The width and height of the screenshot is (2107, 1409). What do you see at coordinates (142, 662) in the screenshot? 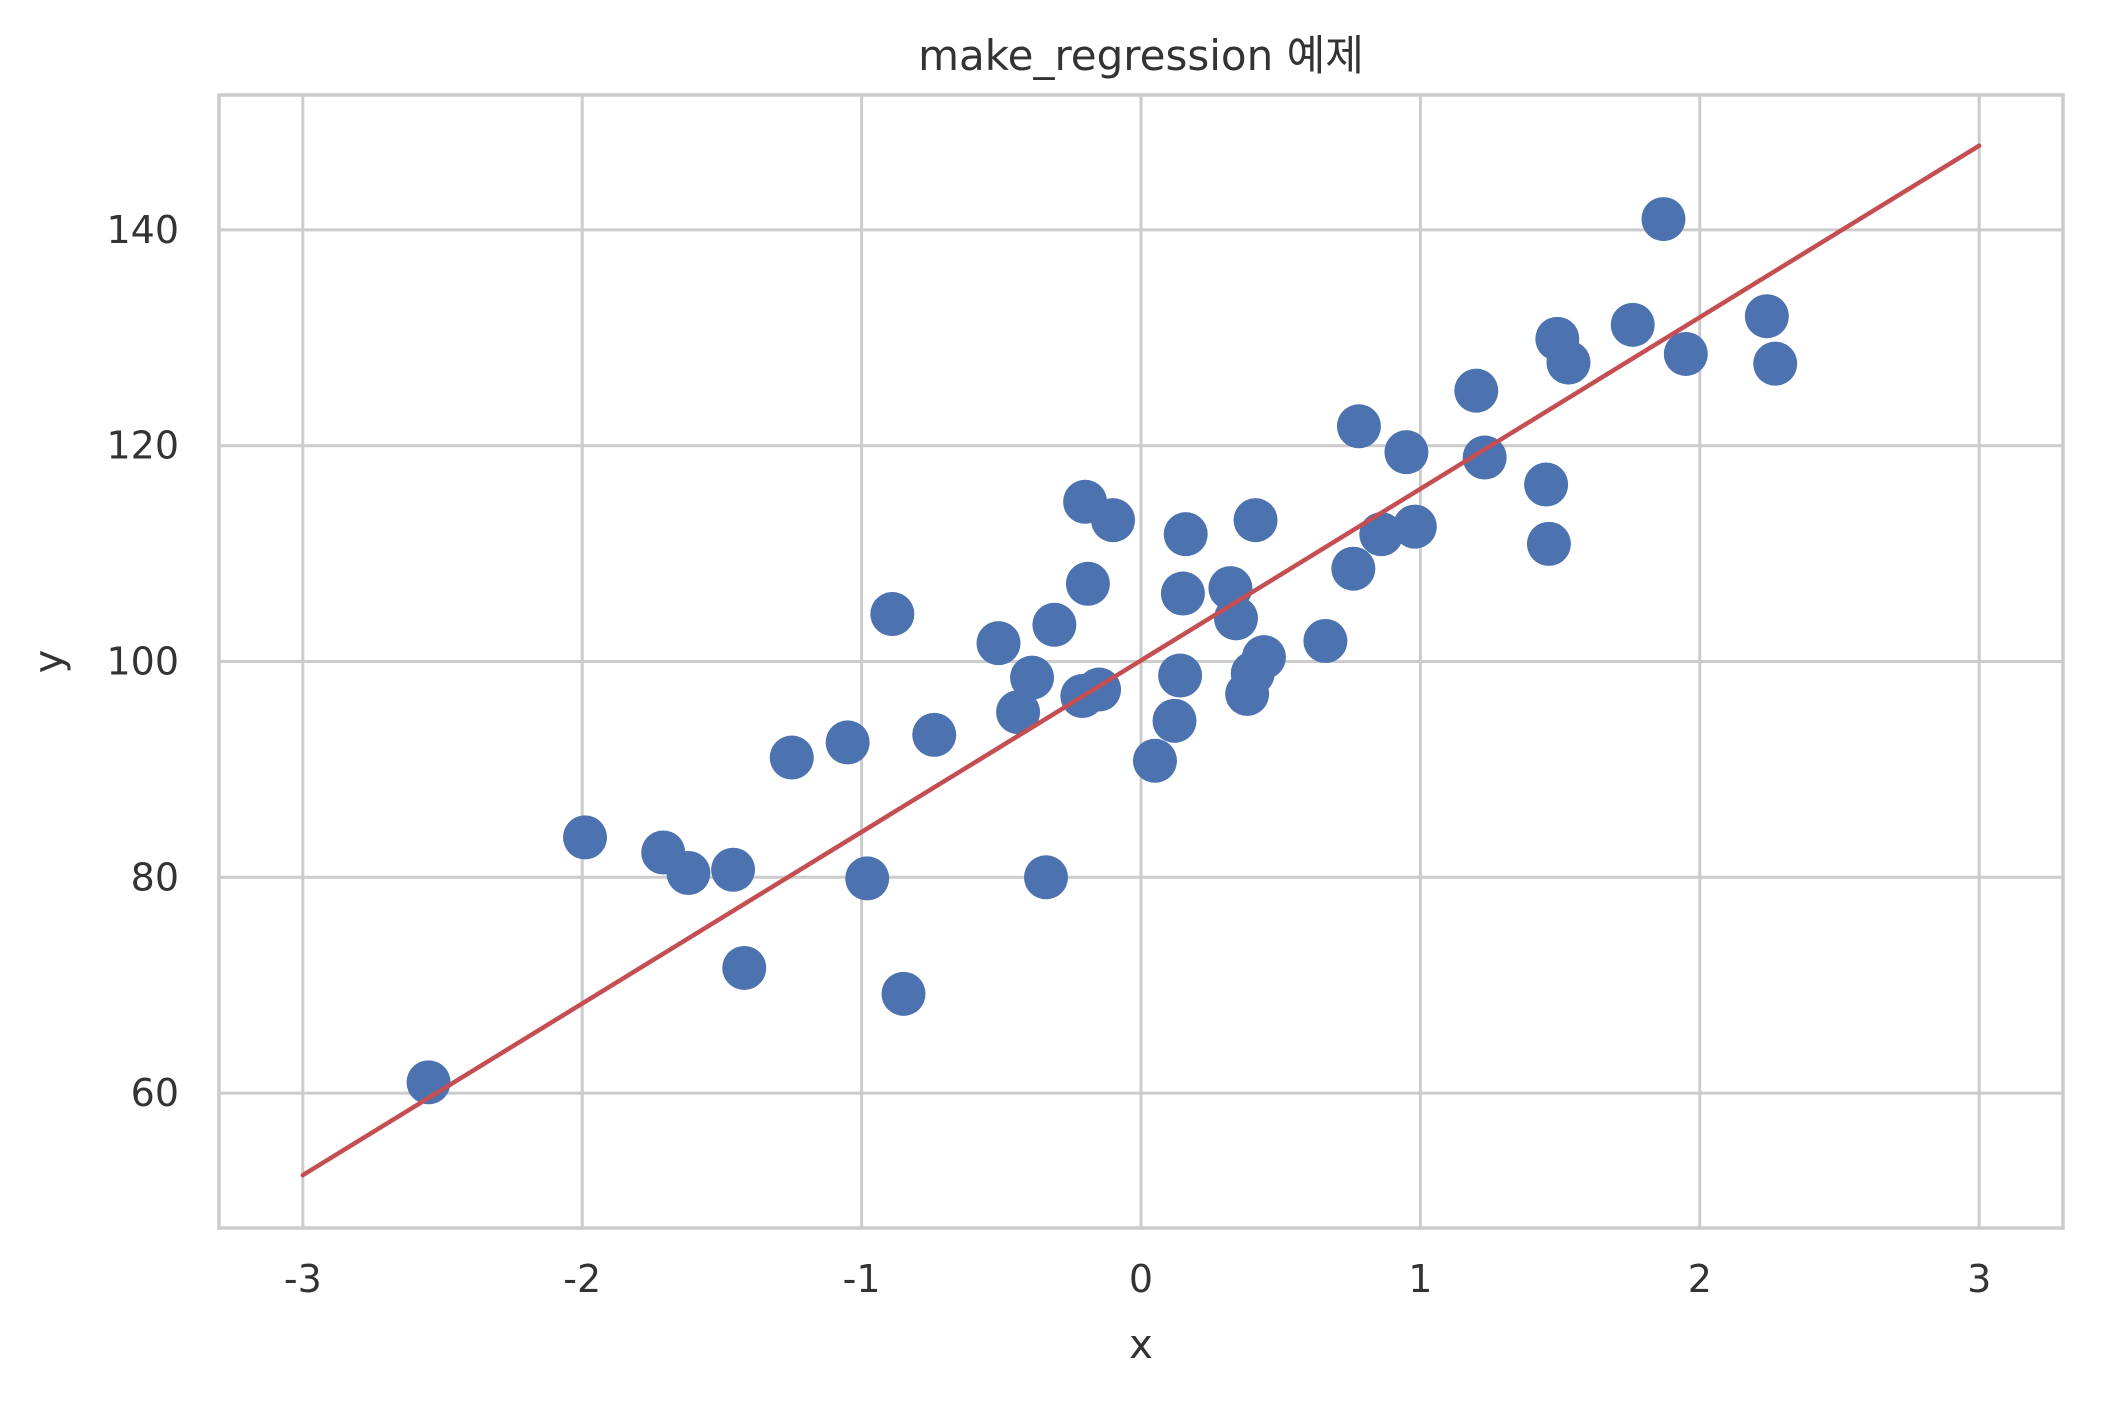
I see `y-tick-label: 100` at bounding box center [142, 662].